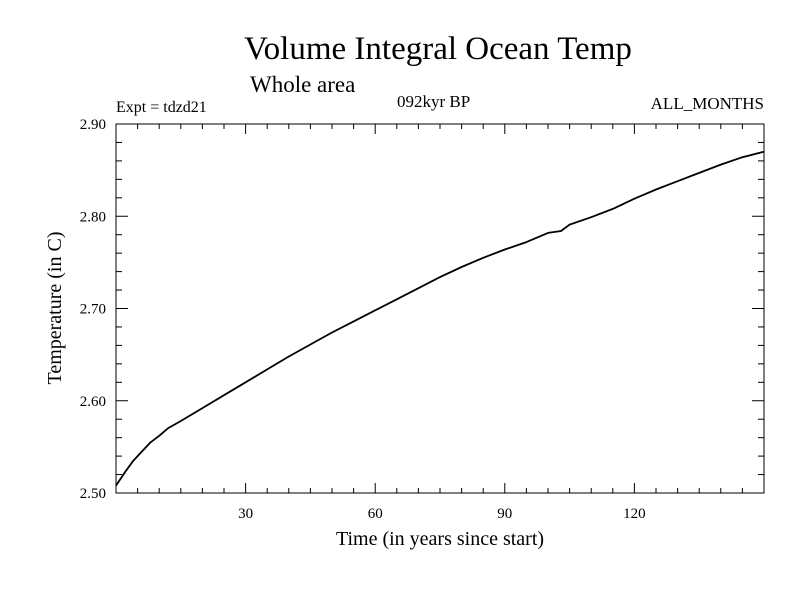 The image size is (800, 600). What do you see at coordinates (55, 308) in the screenshot?
I see `y-axis-label: Temperature (in C)` at bounding box center [55, 308].